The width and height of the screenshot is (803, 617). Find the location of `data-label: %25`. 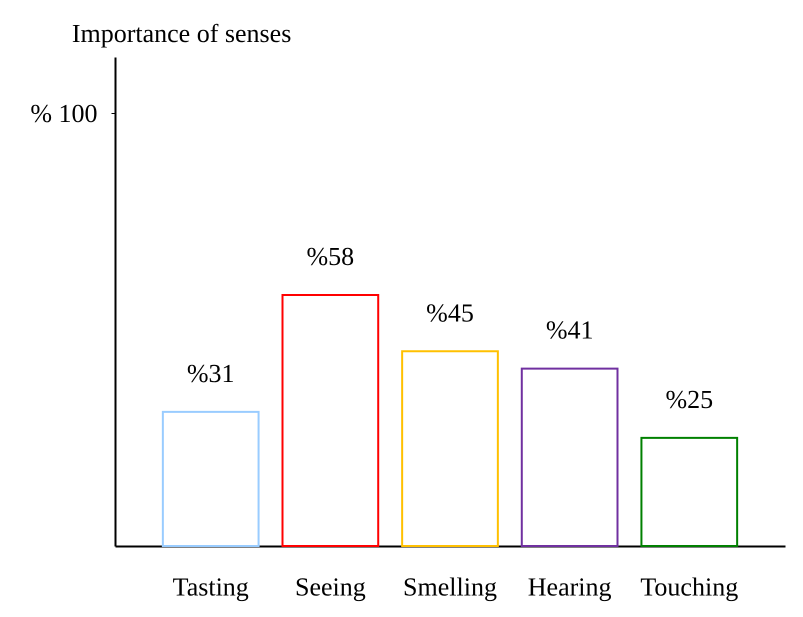

data-label: %25 is located at coordinates (689, 399).